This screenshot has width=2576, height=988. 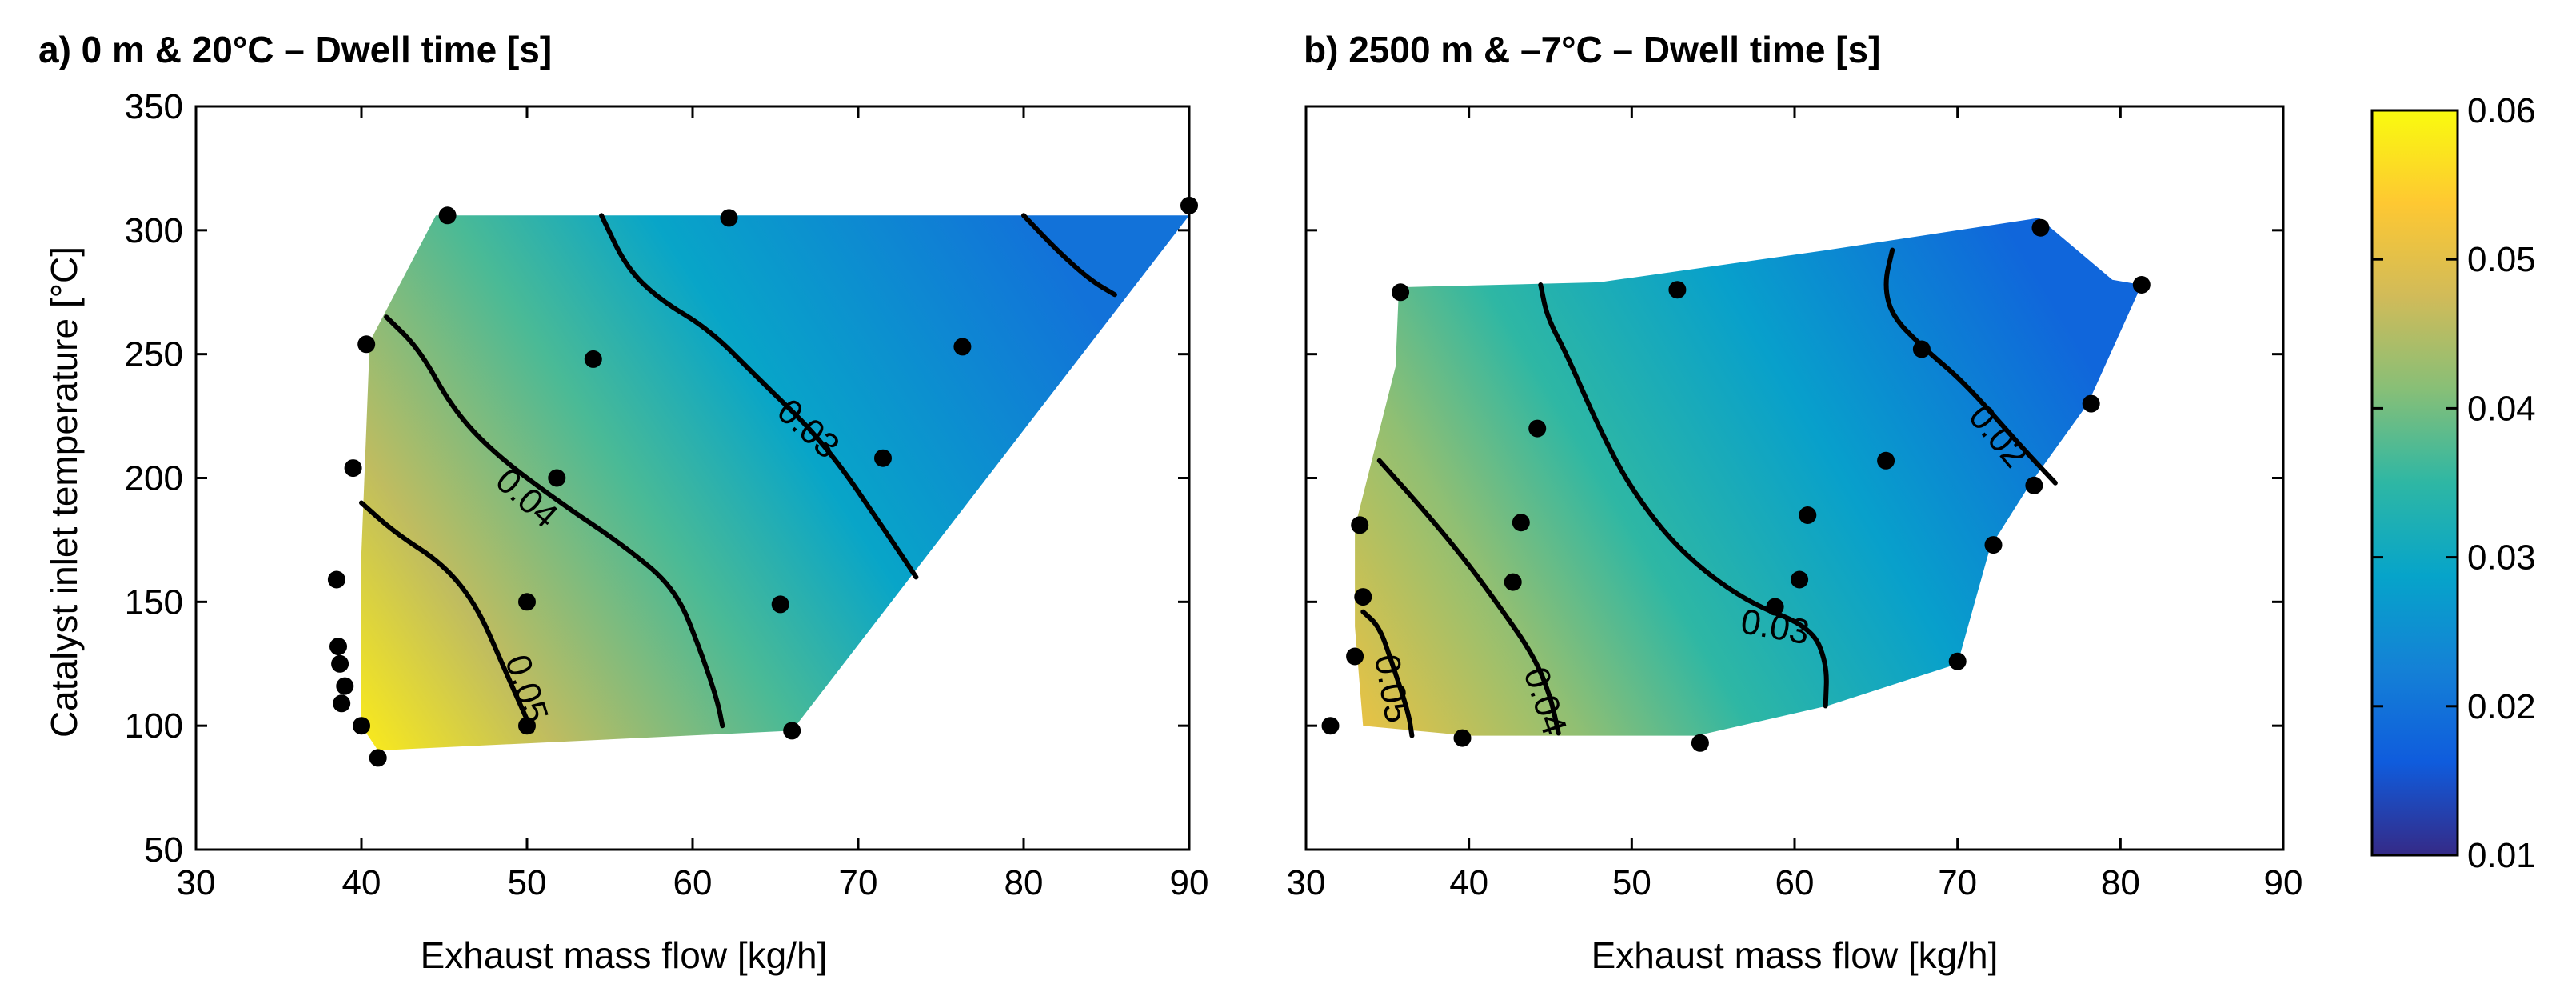 What do you see at coordinates (1592, 49) in the screenshot?
I see `panel-b-title: b) 2500 m & –7°C – Dwell time [s]` at bounding box center [1592, 49].